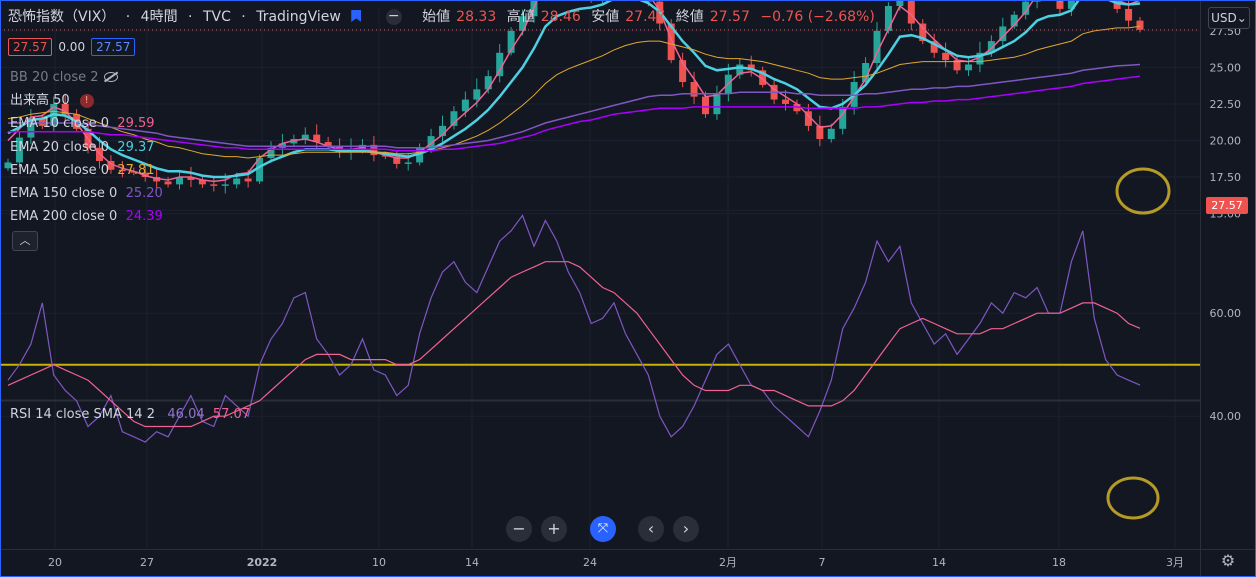  What do you see at coordinates (1228, 560) in the screenshot?
I see `gear-icon: ⚙` at bounding box center [1228, 560].